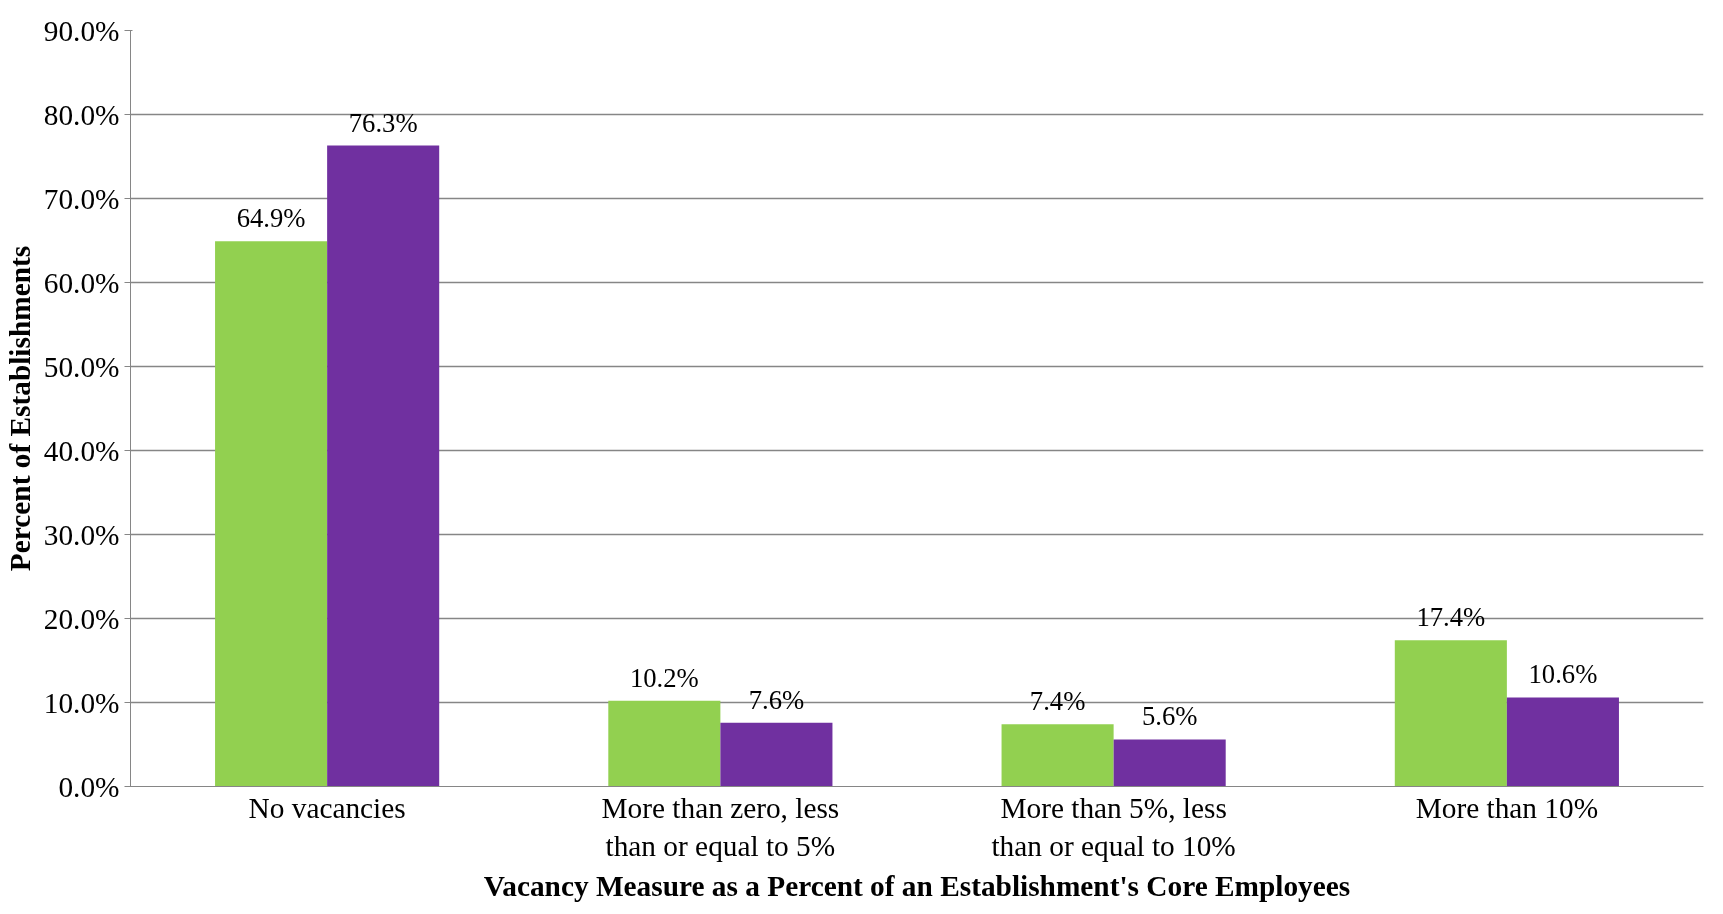  I want to click on y-axis-title: Percent of Establishments, so click(19, 408).